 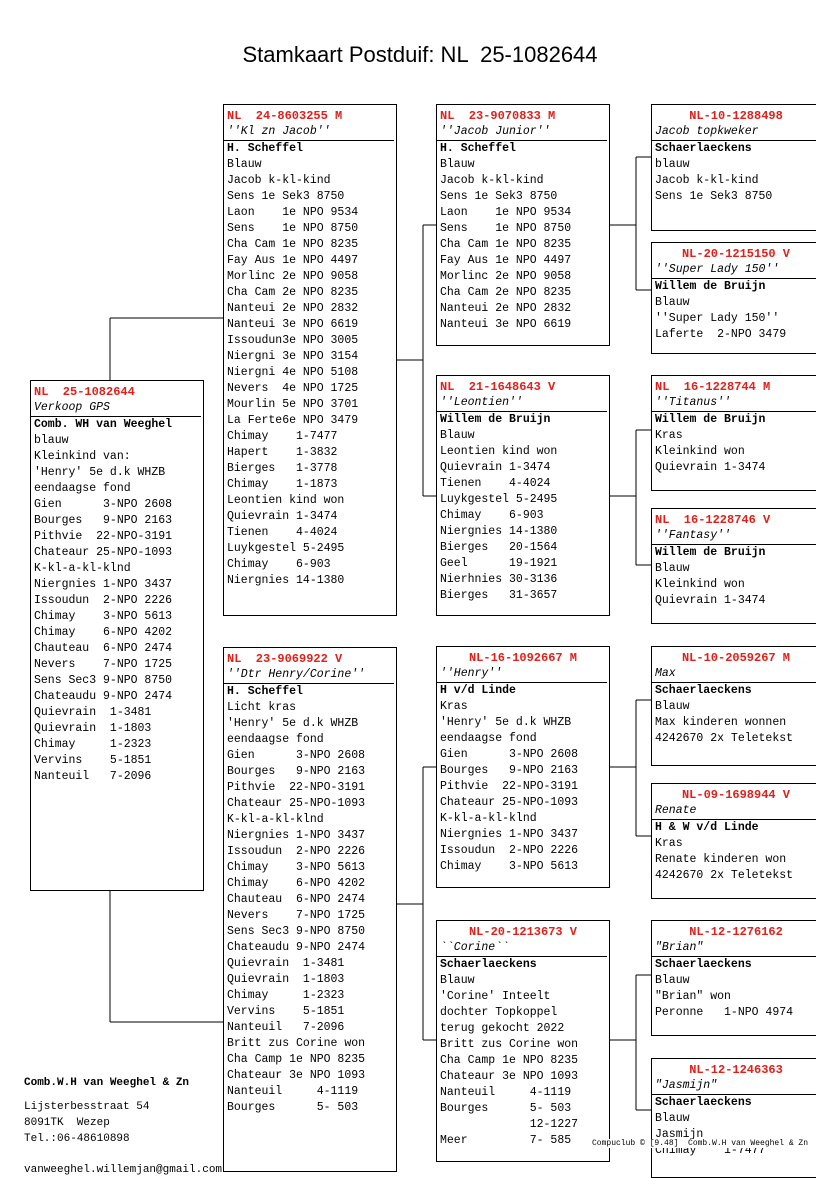 I want to click on result-line: Sens 1e Sek3 8750, so click(x=714, y=196).